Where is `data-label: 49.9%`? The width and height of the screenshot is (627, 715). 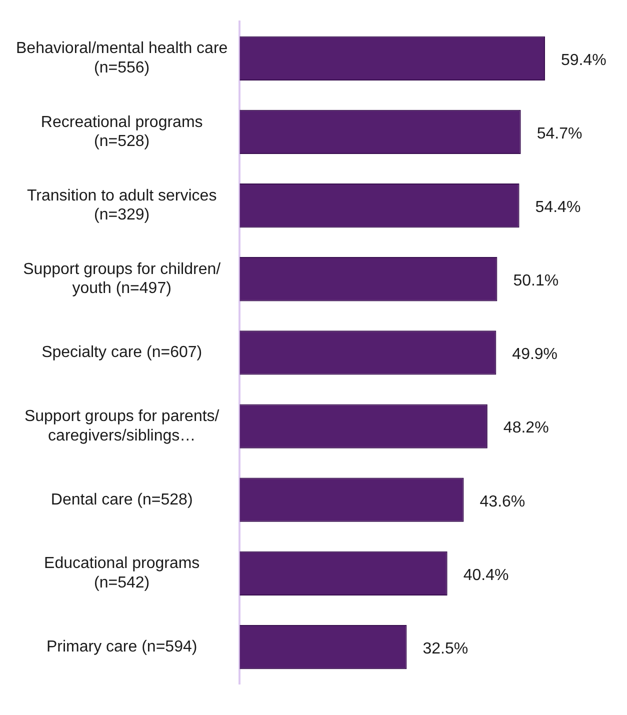
data-label: 49.9% is located at coordinates (535, 355).